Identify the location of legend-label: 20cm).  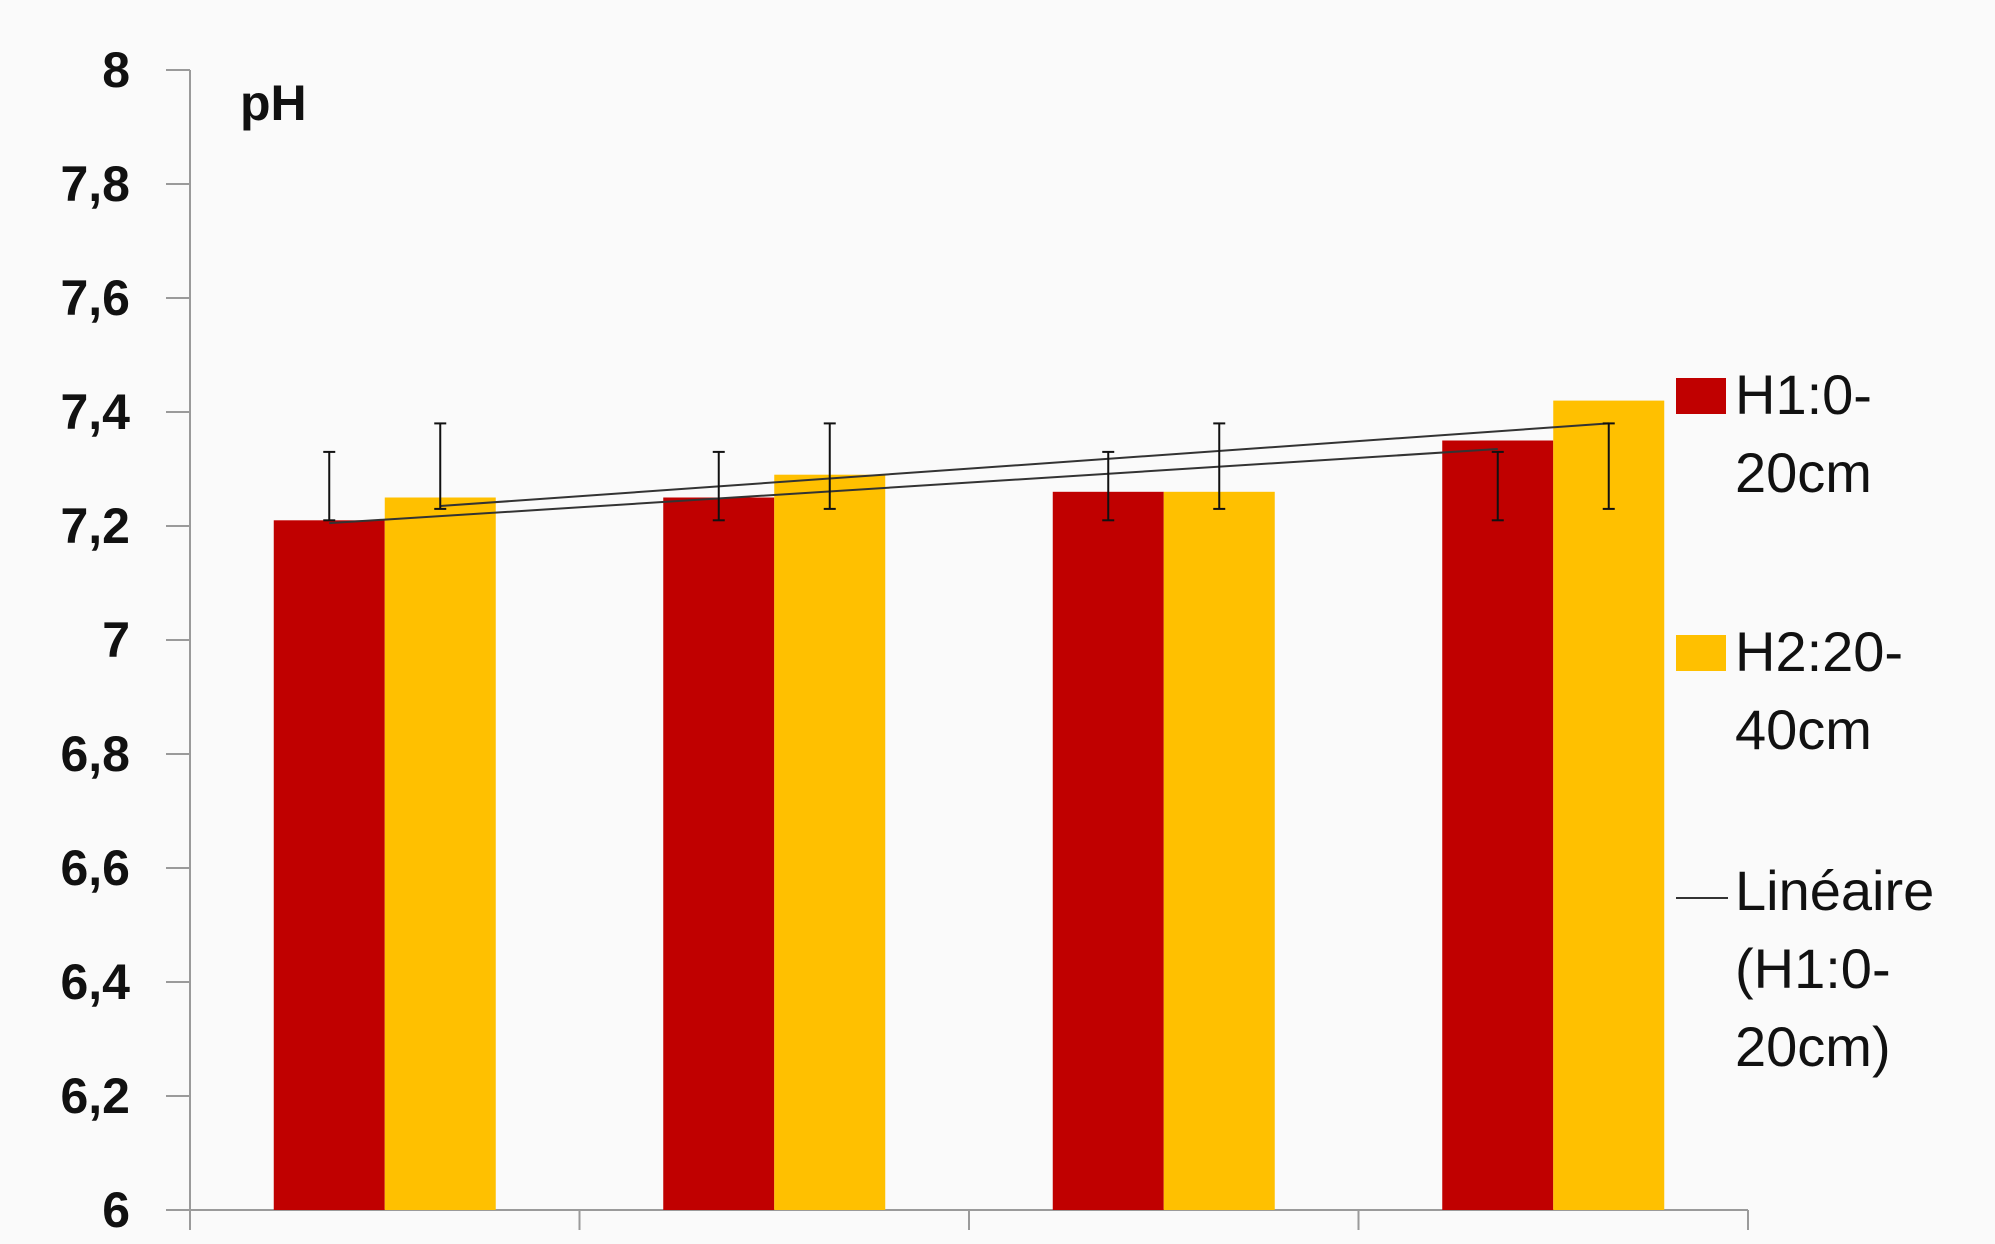
(1813, 1046).